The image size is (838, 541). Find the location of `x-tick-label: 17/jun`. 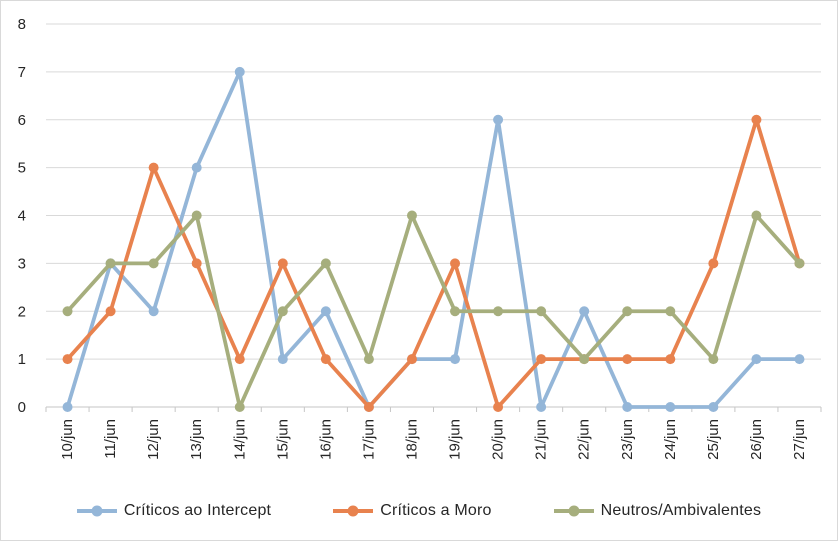

x-tick-label: 17/jun is located at coordinates (368, 439).